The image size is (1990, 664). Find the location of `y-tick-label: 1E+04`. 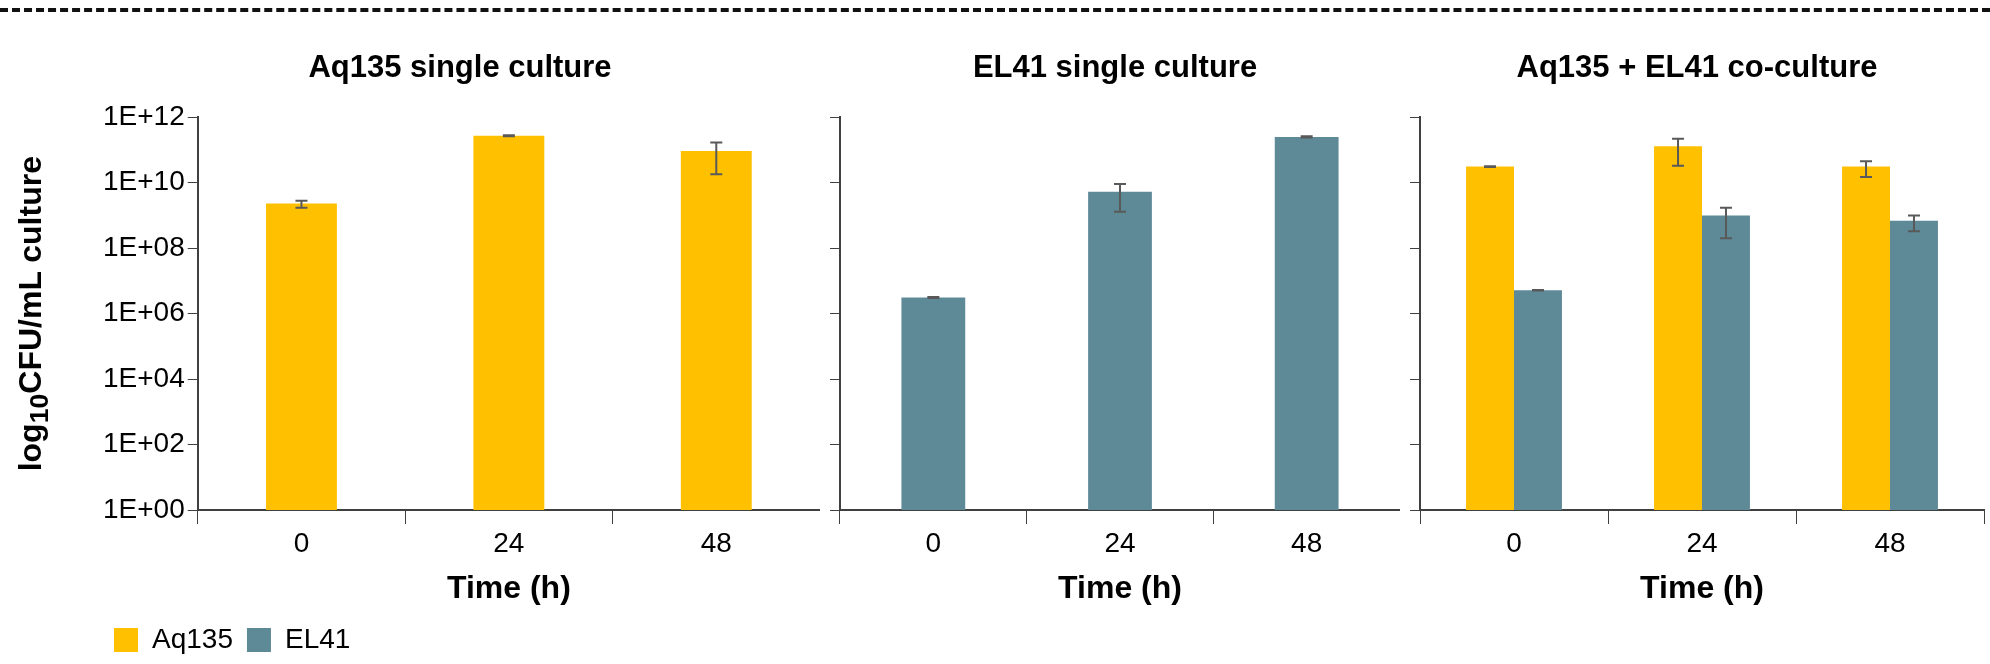

y-tick-label: 1E+04 is located at coordinates (143, 377).